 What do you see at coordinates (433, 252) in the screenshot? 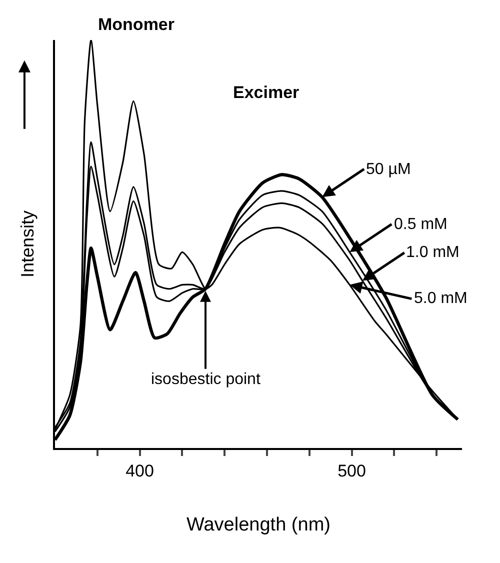
I see `annotation: 1.0 mM` at bounding box center [433, 252].